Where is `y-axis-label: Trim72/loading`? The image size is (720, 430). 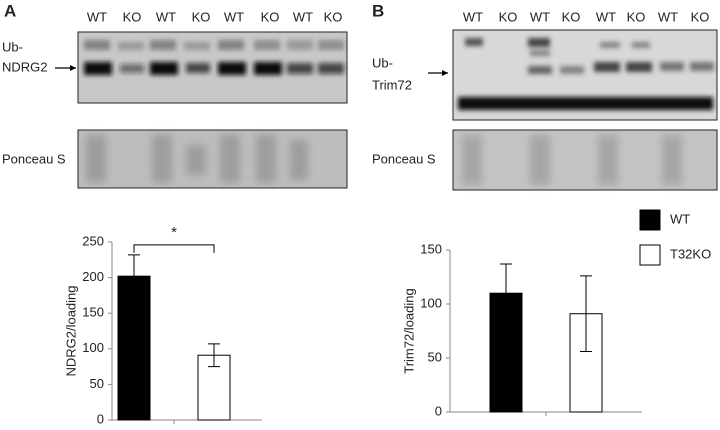 y-axis-label: Trim72/loading is located at coordinates (408, 331).